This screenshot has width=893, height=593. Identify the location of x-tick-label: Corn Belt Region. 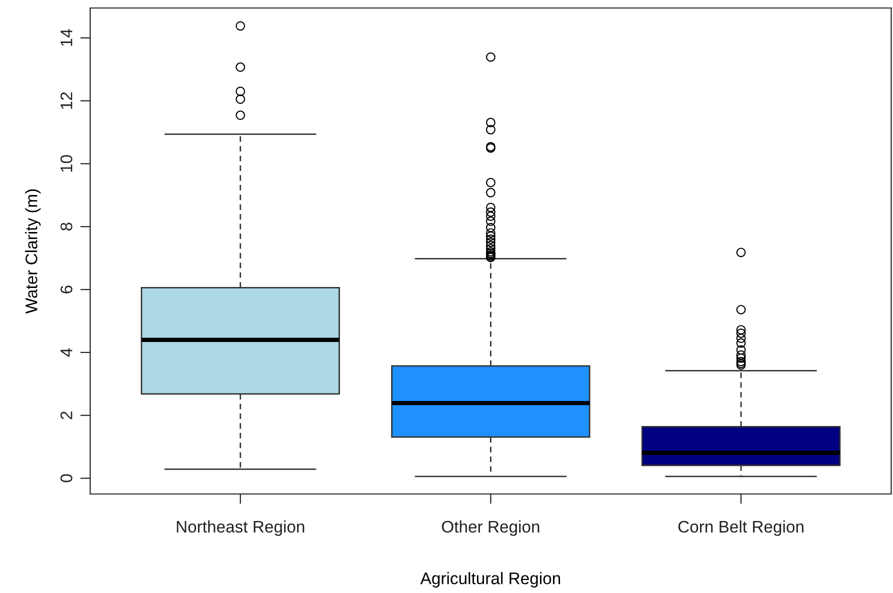
(741, 528).